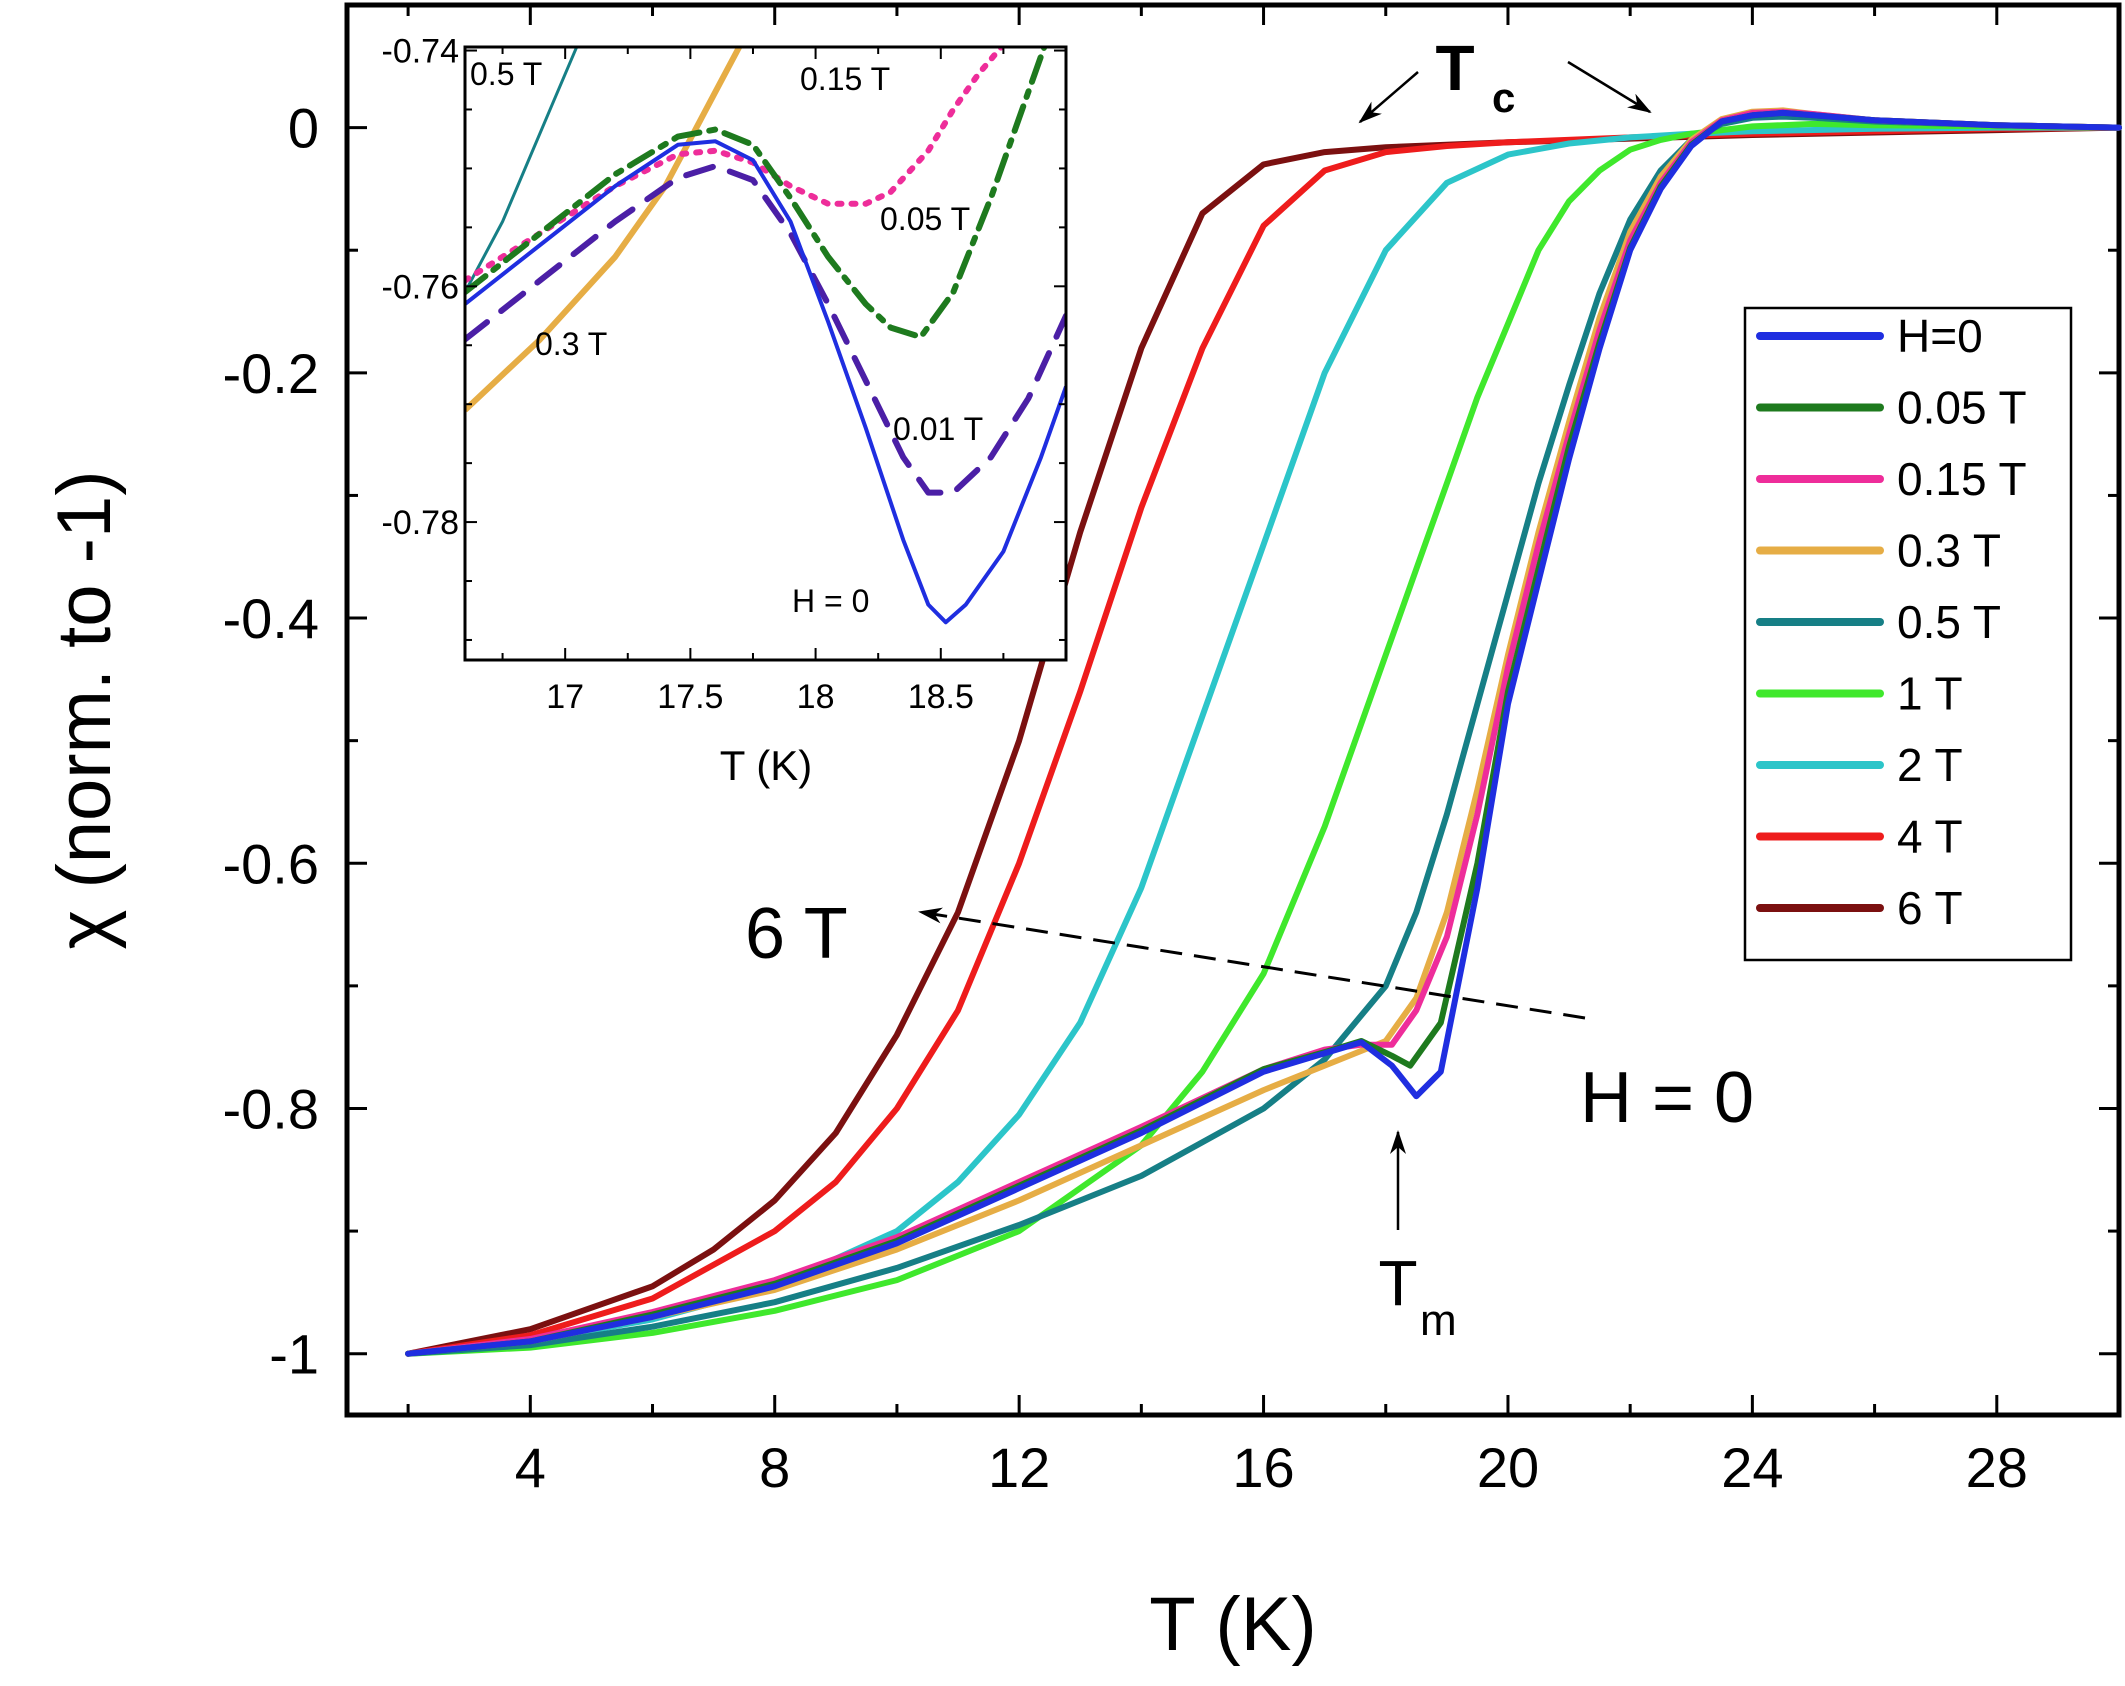  I want to click on x-tick-label: 8, so click(774, 1467).